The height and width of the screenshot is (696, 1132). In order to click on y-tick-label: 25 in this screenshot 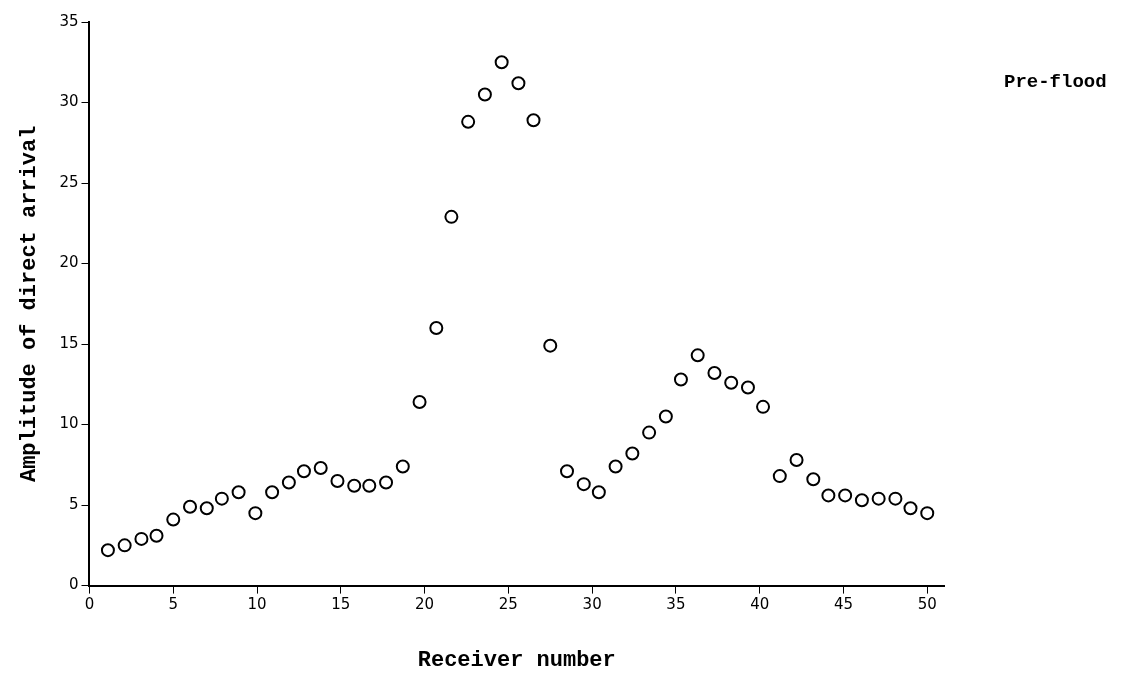, I will do `click(69, 181)`.